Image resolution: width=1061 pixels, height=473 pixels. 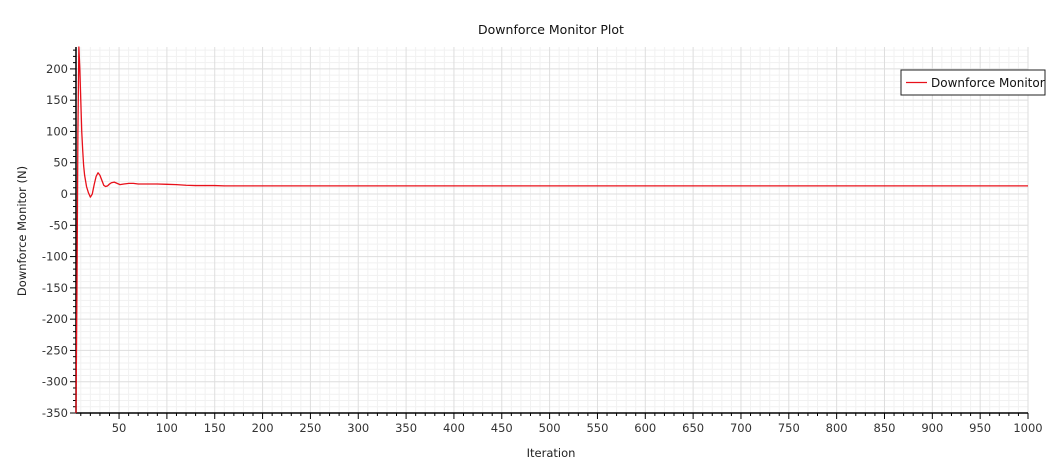 What do you see at coordinates (741, 428) in the screenshot?
I see `x-tick-label: 700` at bounding box center [741, 428].